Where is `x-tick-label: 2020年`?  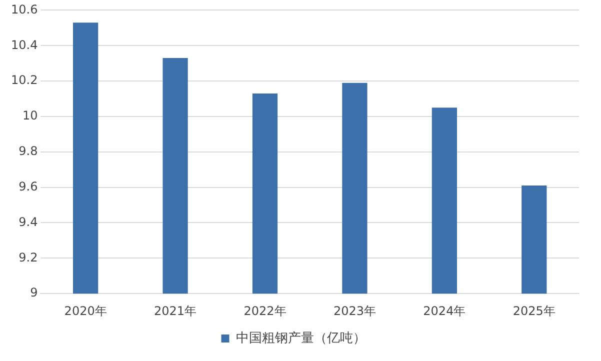 x-tick-label: 2020年 is located at coordinates (85, 311).